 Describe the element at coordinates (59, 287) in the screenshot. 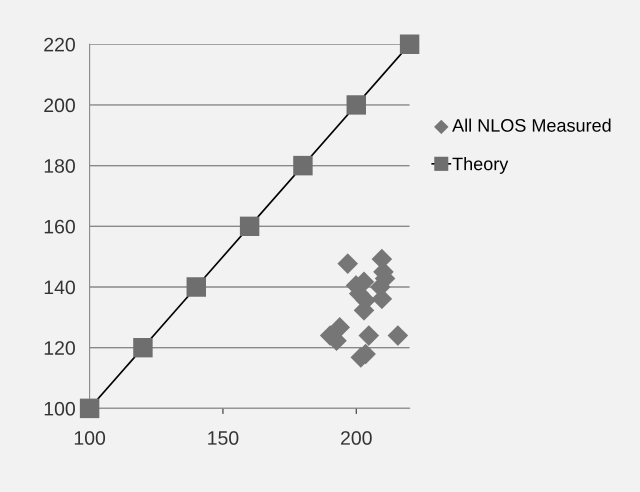

I see `y-tick-label: 140` at that location.